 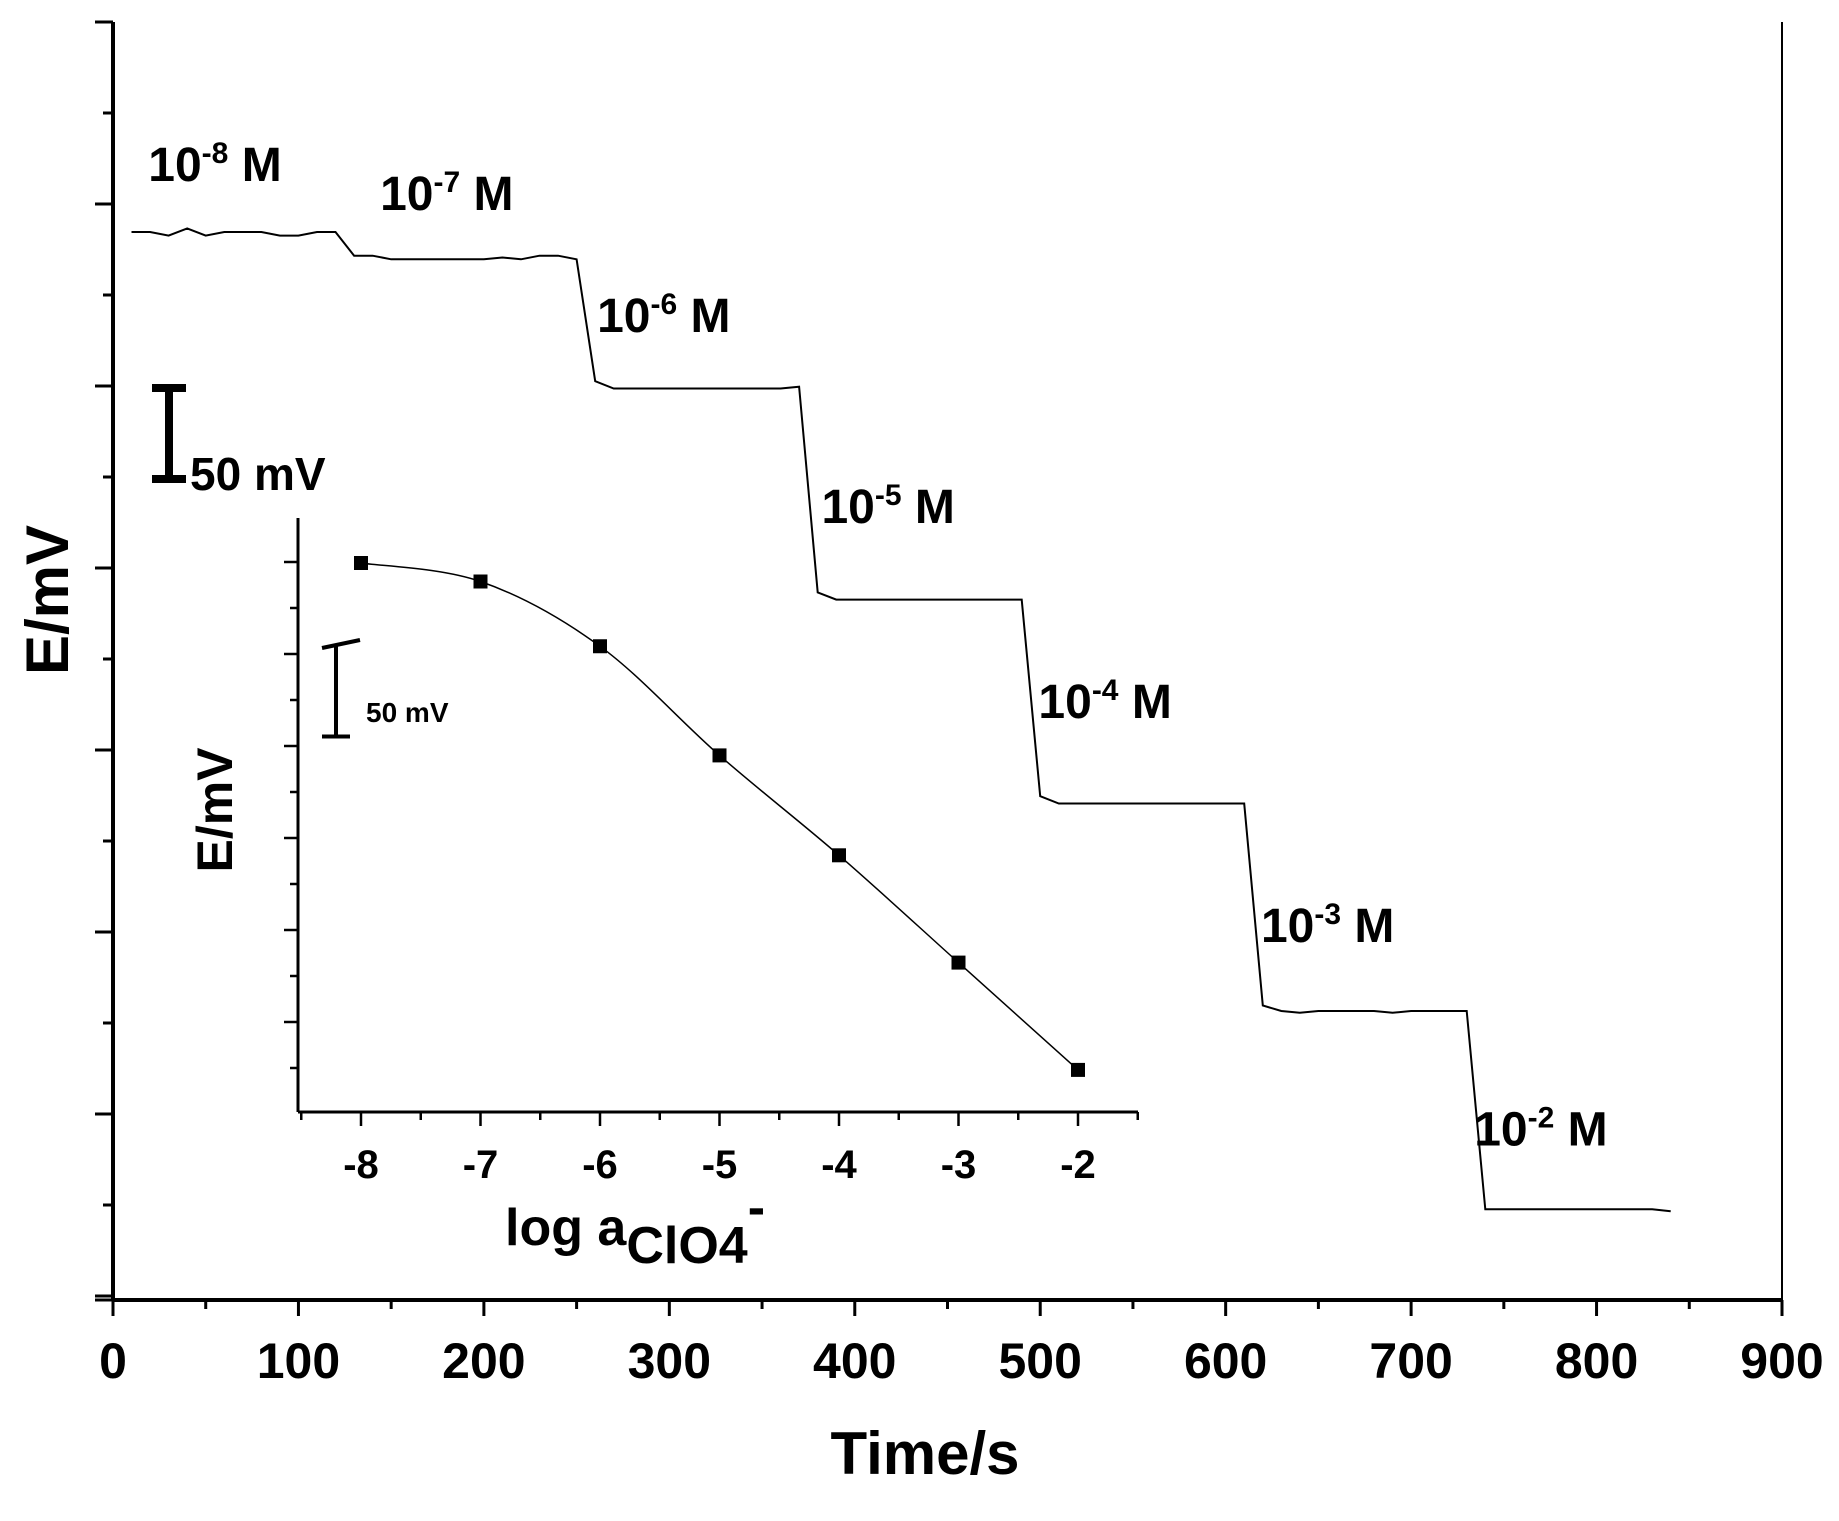 I want to click on inset-x-axis-label-sub: ClO4, so click(x=686, y=1246).